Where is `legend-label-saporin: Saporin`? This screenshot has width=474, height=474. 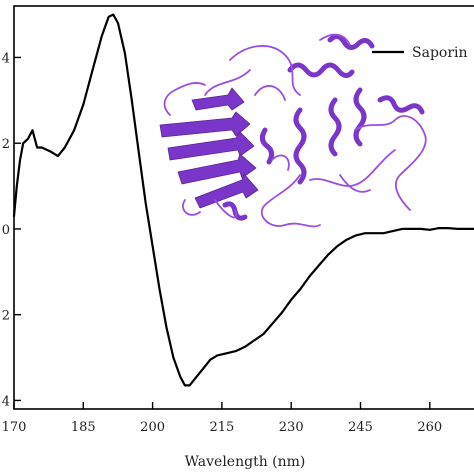
legend-label-saporin: Saporin is located at coordinates (440, 53).